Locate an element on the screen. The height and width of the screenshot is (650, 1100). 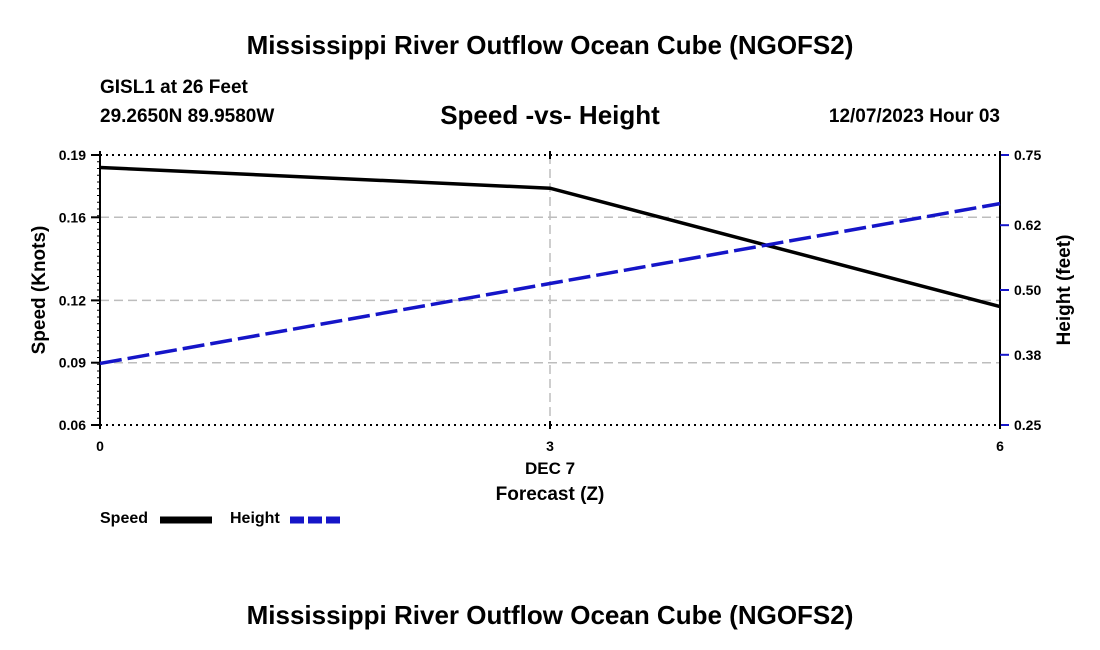
station-coordinates: 29.2650N 89.9580W is located at coordinates (187, 116).